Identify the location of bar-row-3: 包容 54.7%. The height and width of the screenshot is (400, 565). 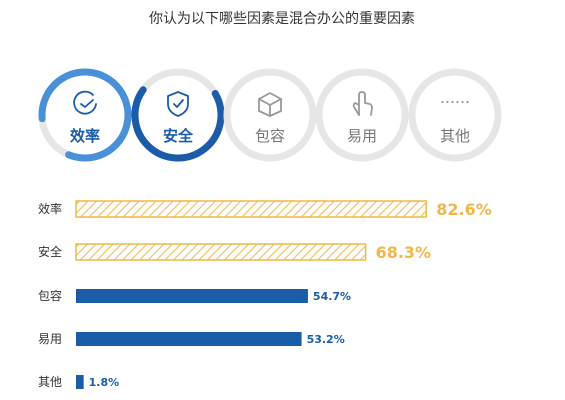
(194, 295).